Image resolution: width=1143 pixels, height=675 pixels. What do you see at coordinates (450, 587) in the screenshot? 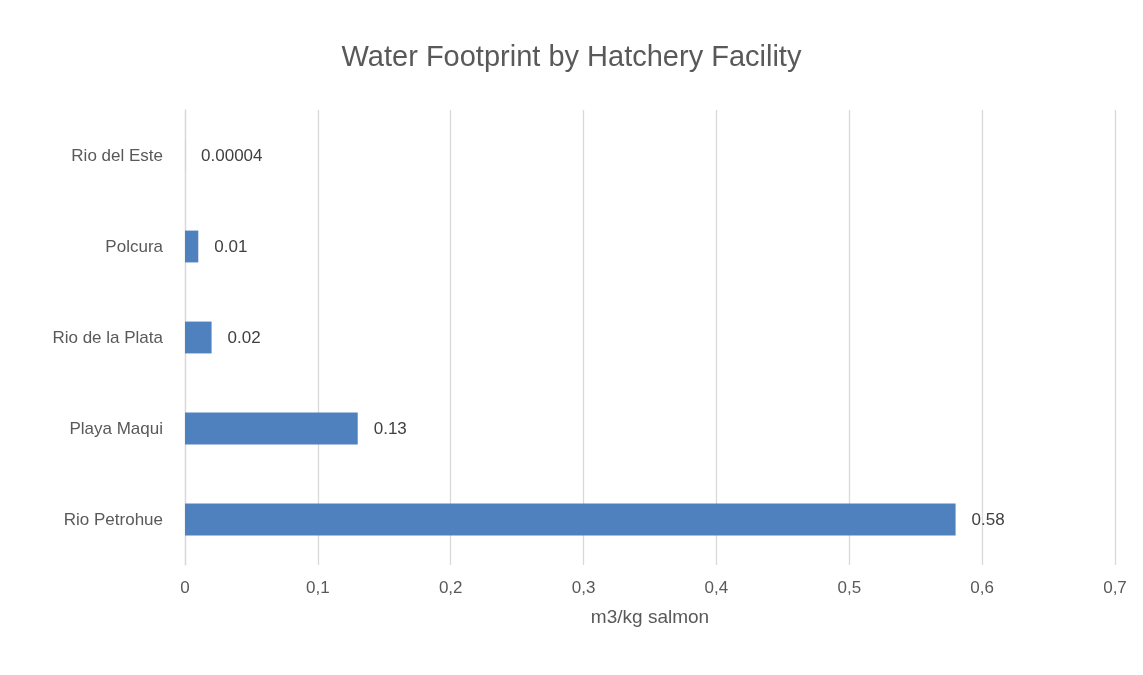
I see `x-tick-label: 0,2` at bounding box center [450, 587].